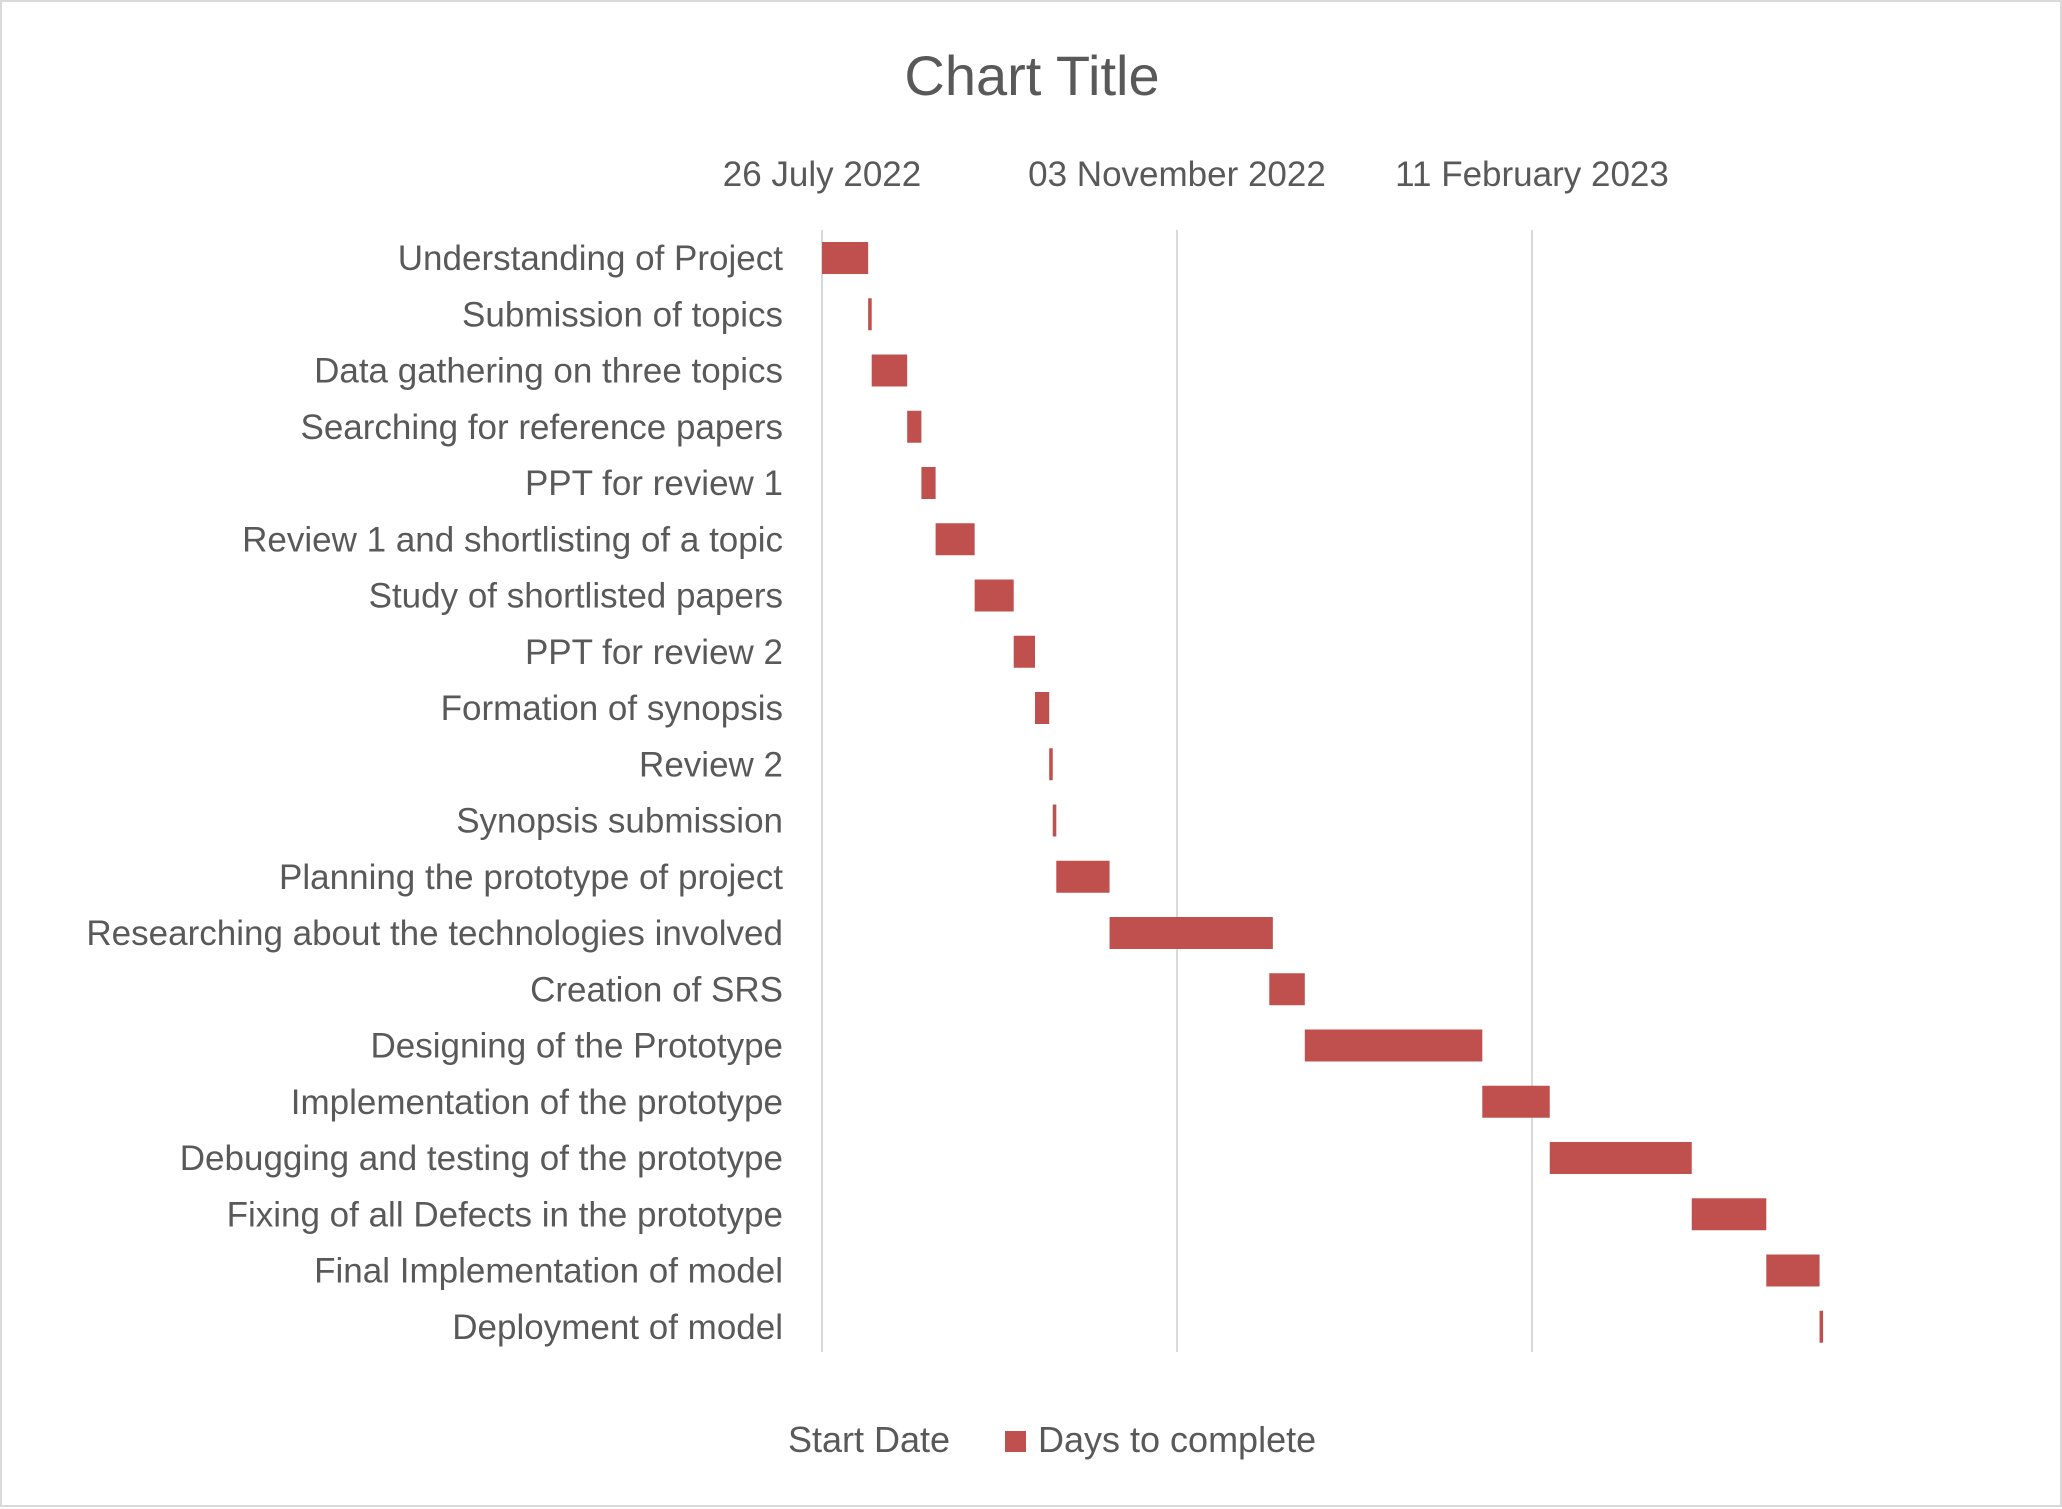 This screenshot has width=2062, height=1509. I want to click on legend-label-days-to-complete: Days to complete, so click(1177, 1439).